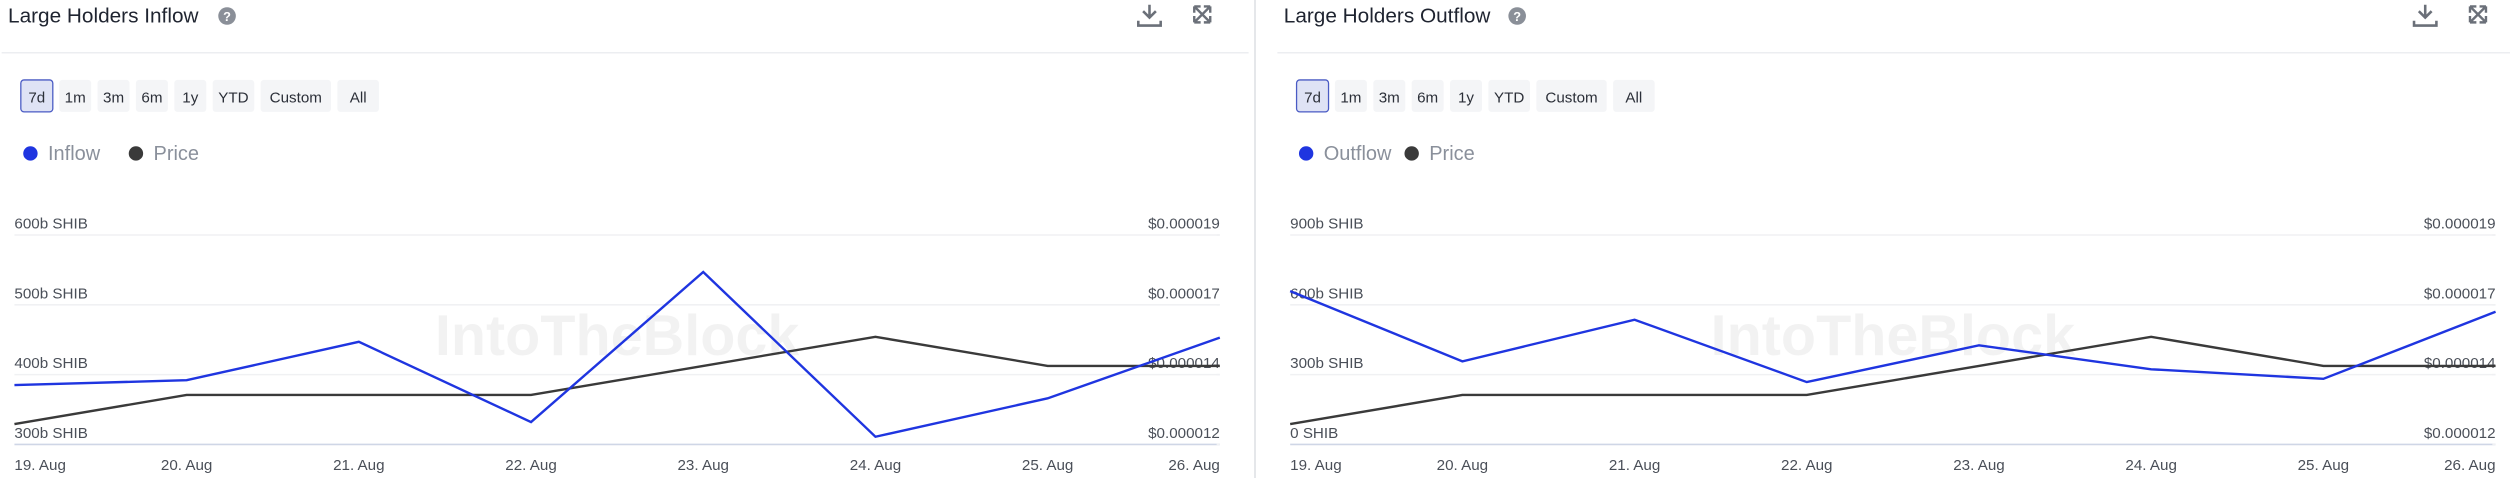  What do you see at coordinates (1388, 15) in the screenshot?
I see `chart-title: Large Holders Outflow` at bounding box center [1388, 15].